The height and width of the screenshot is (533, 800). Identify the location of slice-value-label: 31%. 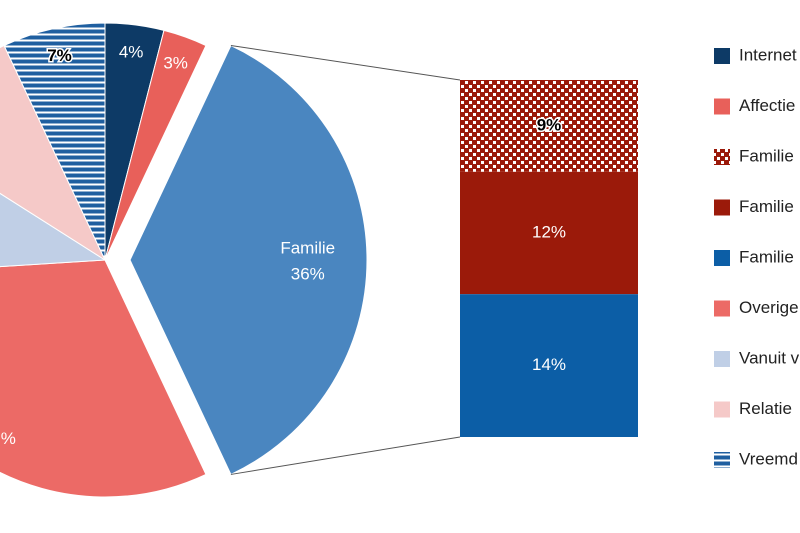
(8, 438).